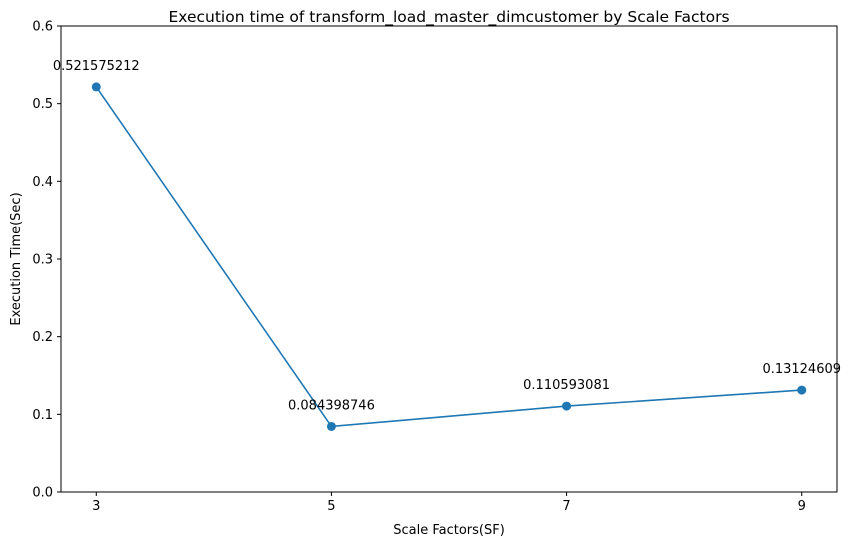 This screenshot has height=545, width=865. I want to click on x-tick-label: 5, so click(331, 506).